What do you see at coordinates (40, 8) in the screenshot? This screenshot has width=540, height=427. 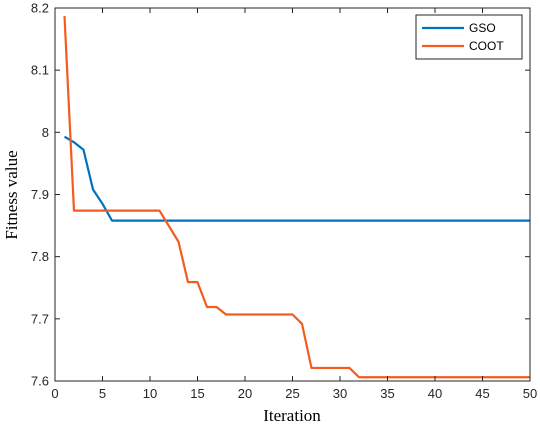 I see `y-tick-label: 8.2` at bounding box center [40, 8].